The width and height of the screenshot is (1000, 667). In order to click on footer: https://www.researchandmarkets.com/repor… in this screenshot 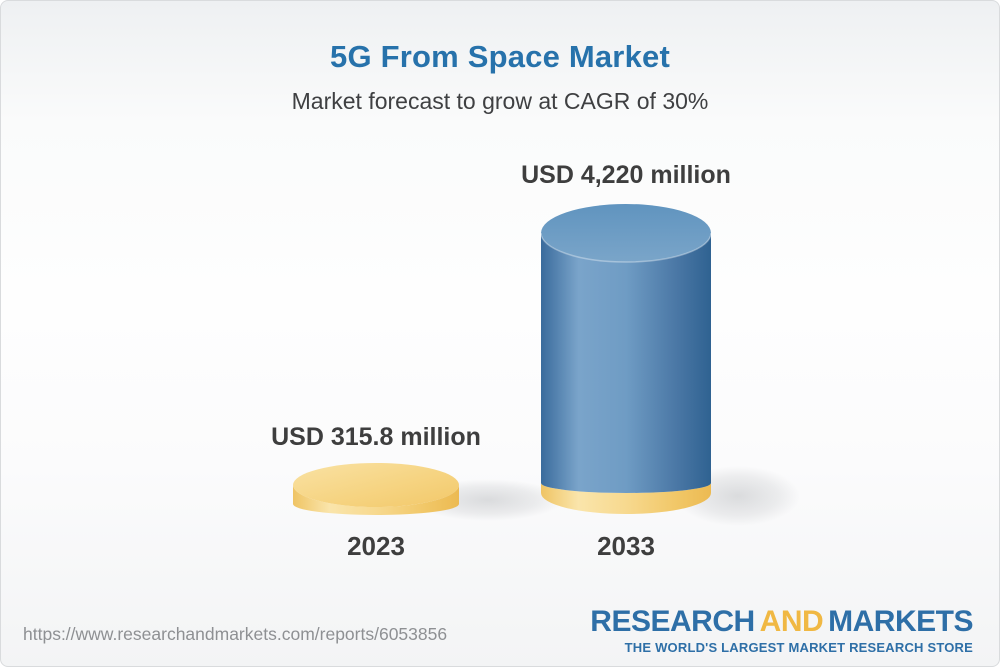, I will do `click(498, 631)`.